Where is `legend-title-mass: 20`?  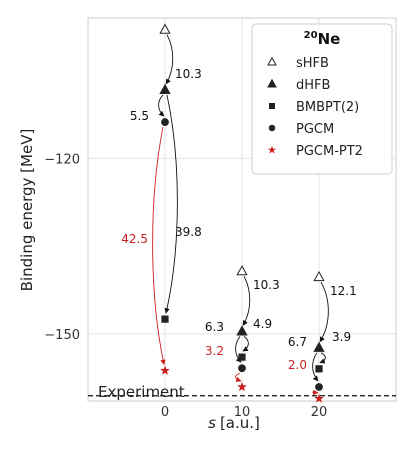 legend-title-mass: 20 is located at coordinates (311, 35).